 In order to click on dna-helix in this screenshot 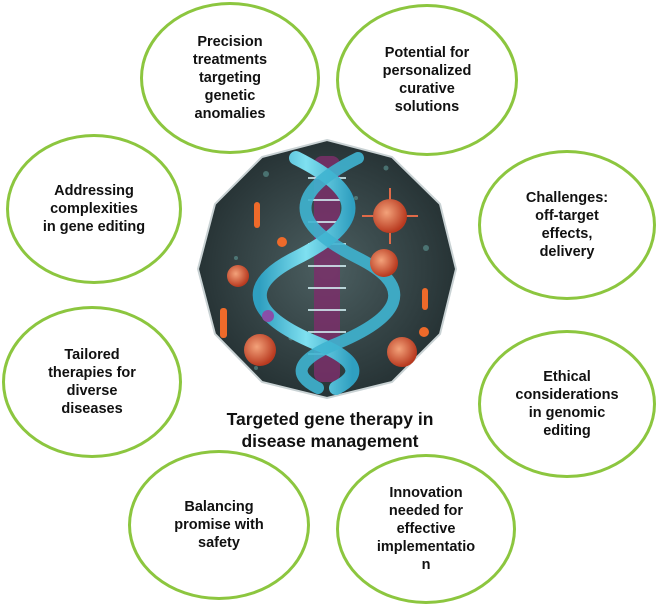, I will do `click(326, 273)`.